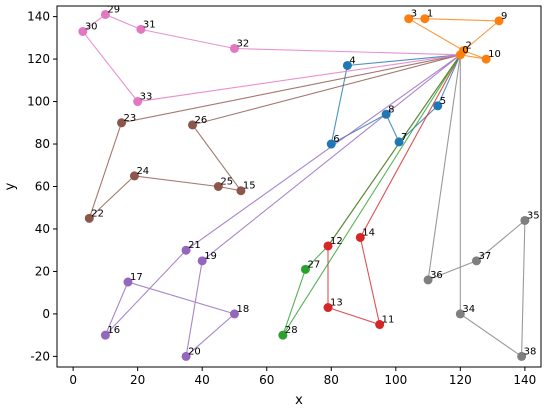  Describe the element at coordinates (142, 171) in the screenshot. I see `node-label-24: 24` at that location.